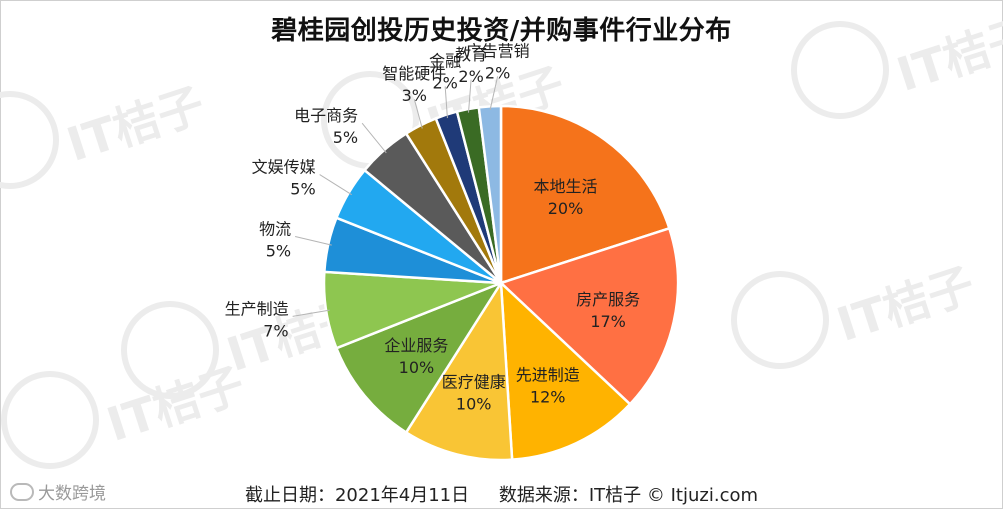  I want to click on slice-name-label: 广告营销, so click(498, 50).